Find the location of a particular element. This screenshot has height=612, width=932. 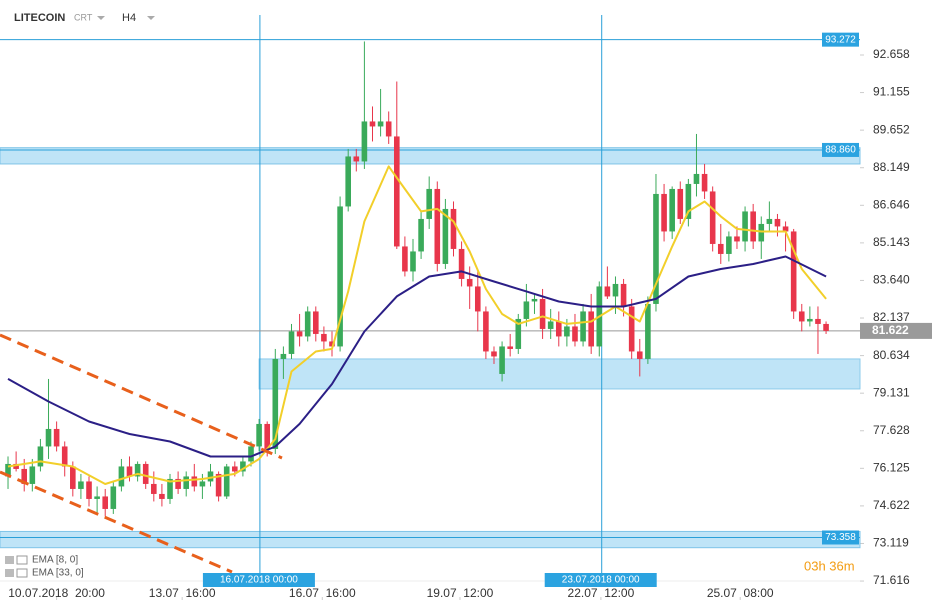

level-label: 88.860 is located at coordinates (840, 150).